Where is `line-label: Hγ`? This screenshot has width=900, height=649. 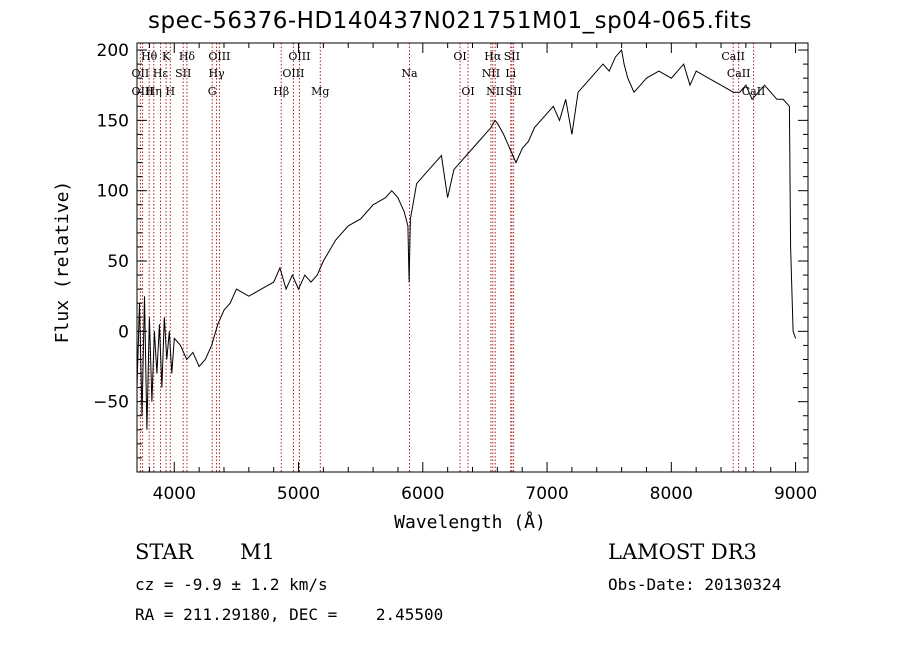
line-label: Hγ is located at coordinates (216, 73).